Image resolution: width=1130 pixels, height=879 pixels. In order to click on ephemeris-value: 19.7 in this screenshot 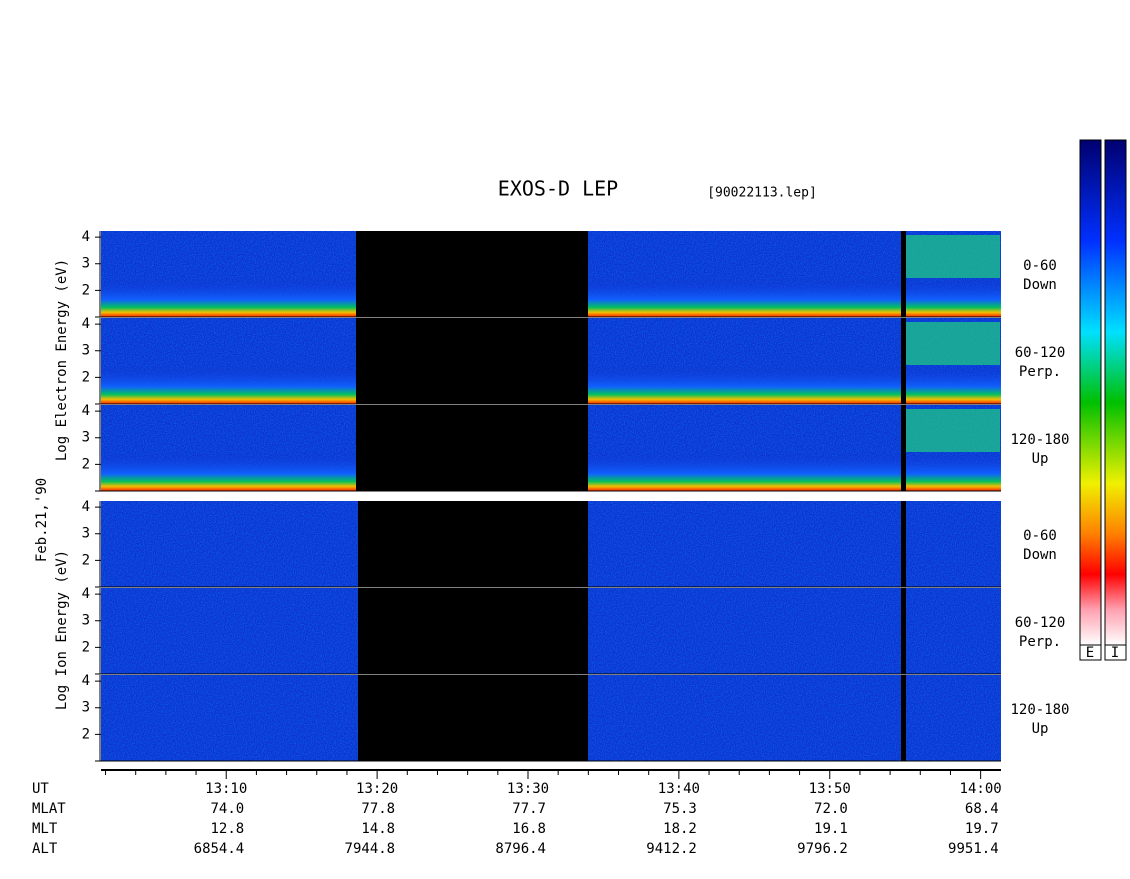, I will do `click(982, 829)`.